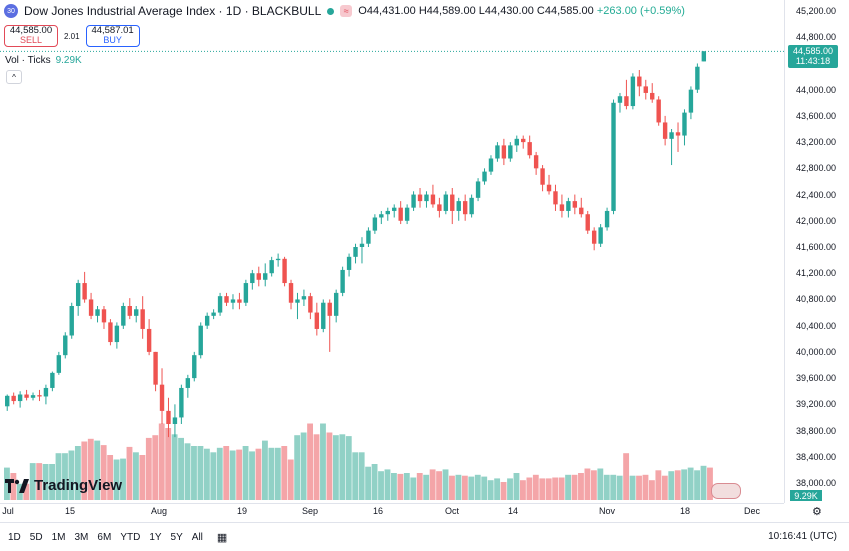 Image resolution: width=849 pixels, height=551 pixels. I want to click on range-button-3m: 3M, so click(81, 537).